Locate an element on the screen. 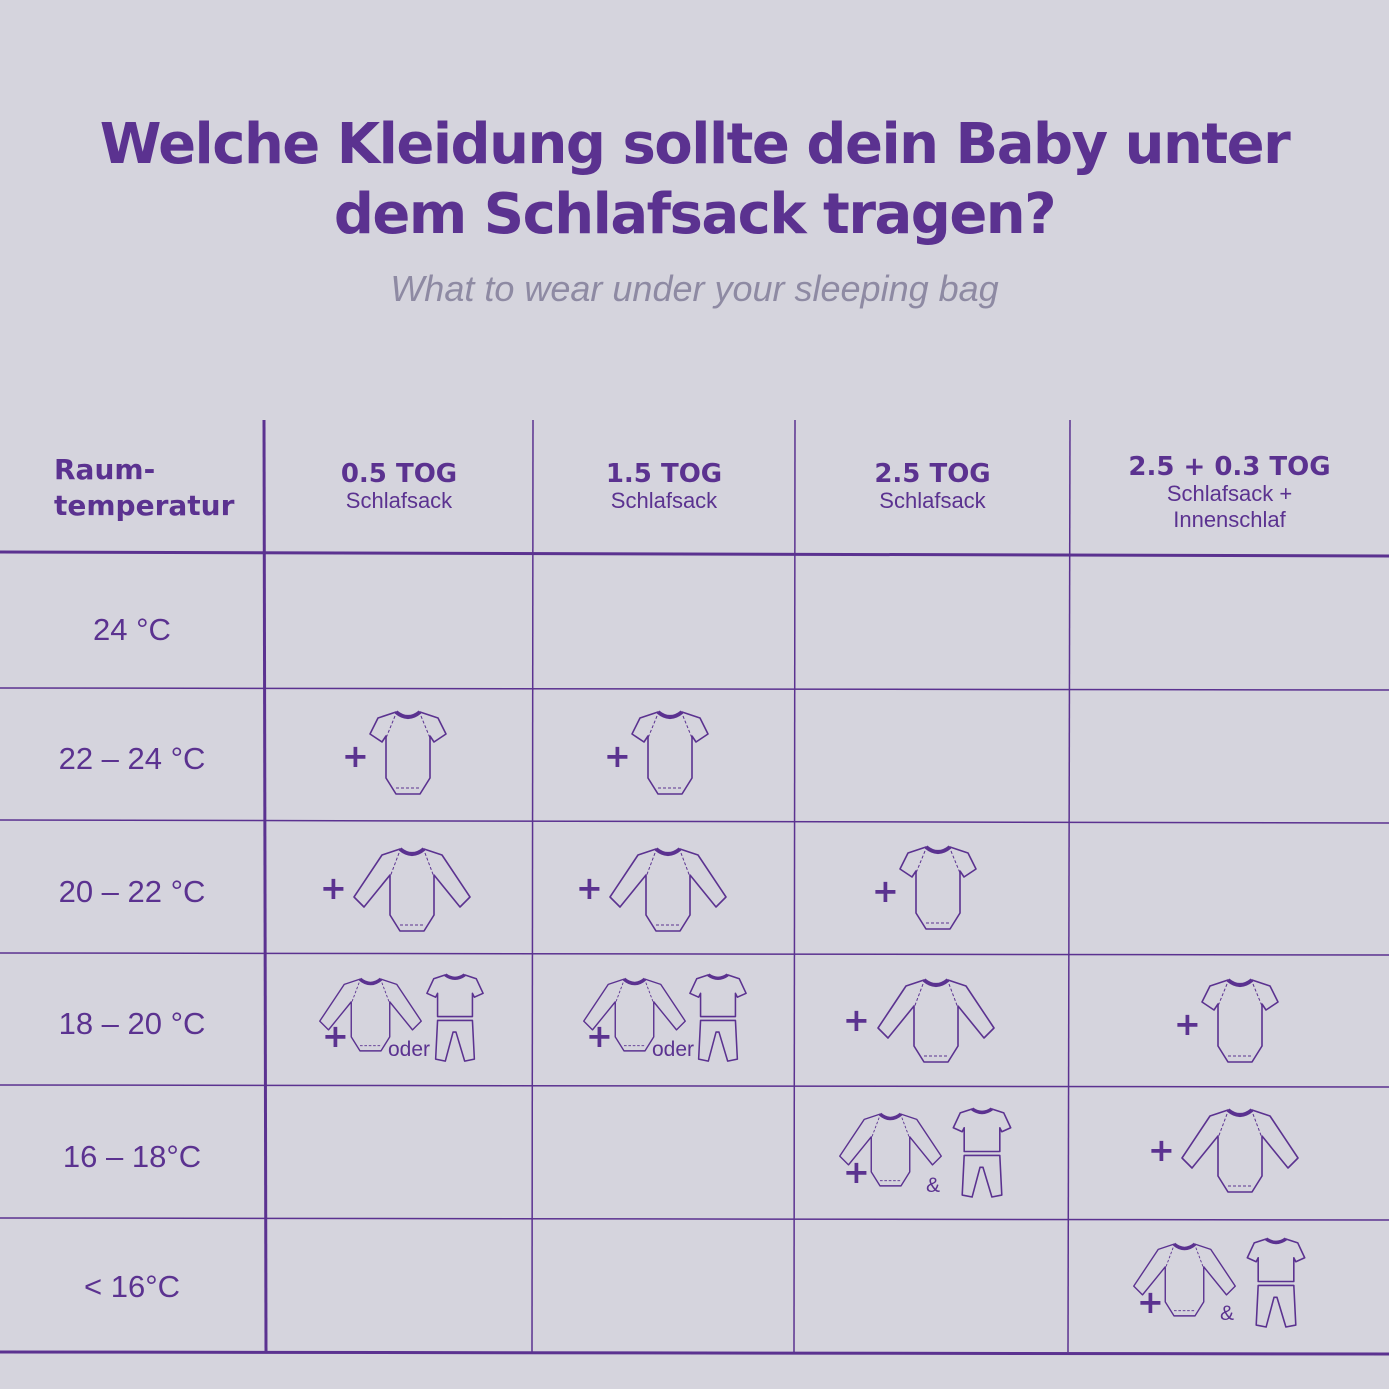 The image size is (1389, 1389). column-header-2: 1.5 TOG Schlafsack is located at coordinates (664, 487).